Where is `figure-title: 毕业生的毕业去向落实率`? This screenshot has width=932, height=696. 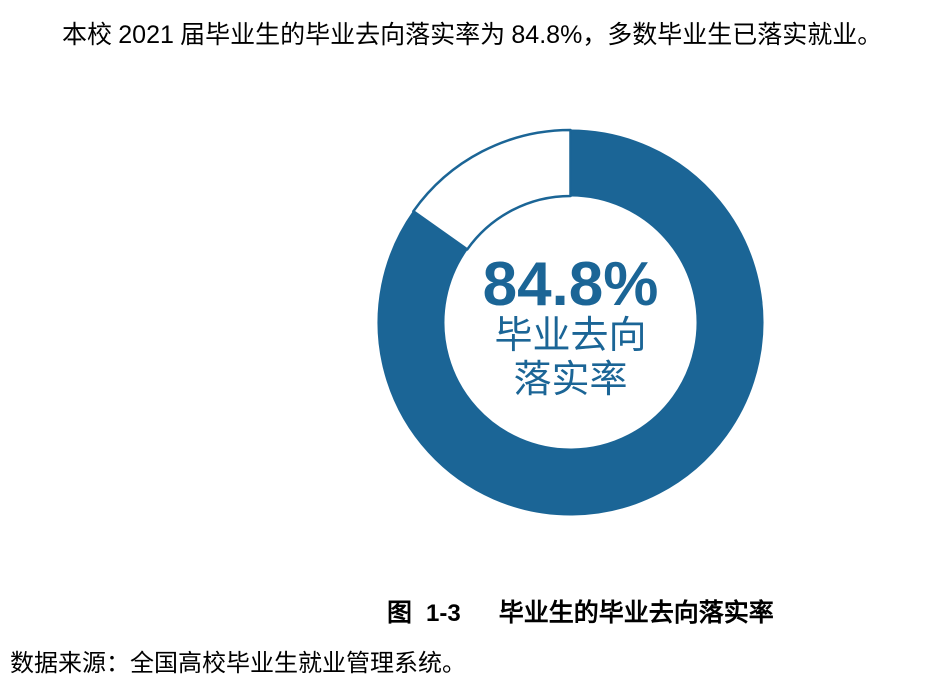 figure-title: 毕业生的毕业去向落实率 is located at coordinates (636, 613).